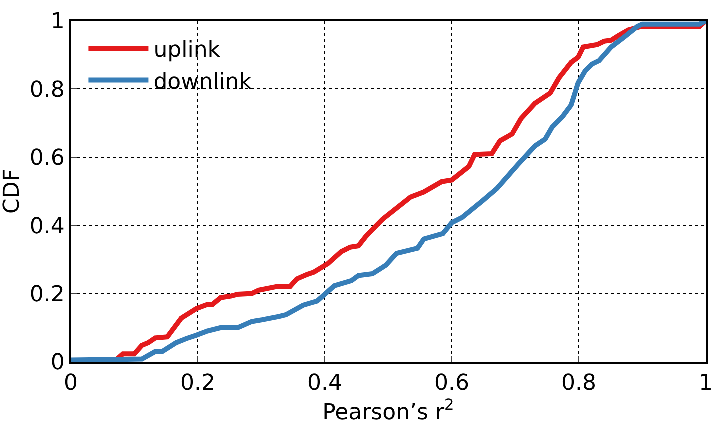 The height and width of the screenshot is (432, 723). What do you see at coordinates (203, 82) in the screenshot?
I see `legend-label: downlink` at bounding box center [203, 82].